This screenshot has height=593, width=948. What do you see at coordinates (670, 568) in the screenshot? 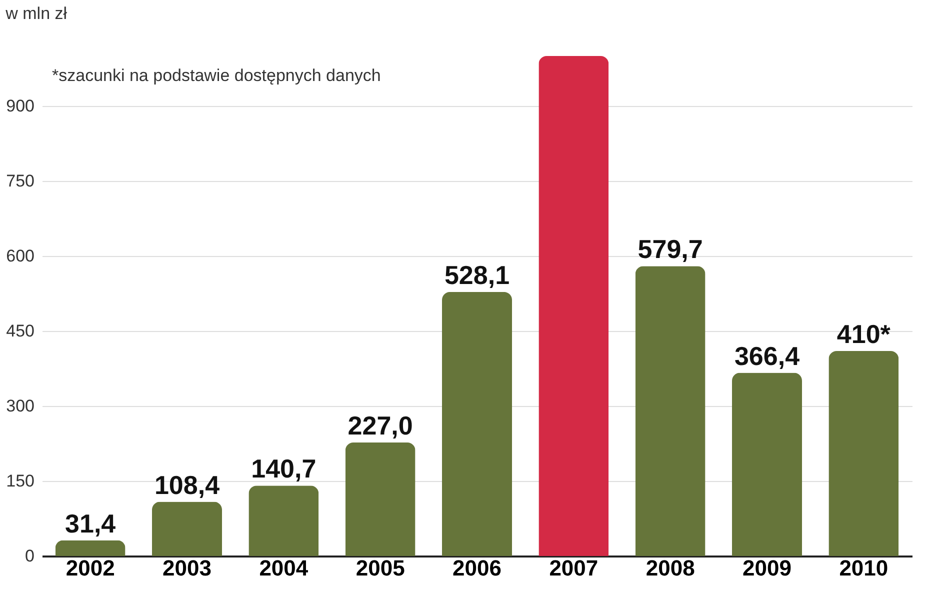
I see `x-tick-label: 2008` at bounding box center [670, 568].